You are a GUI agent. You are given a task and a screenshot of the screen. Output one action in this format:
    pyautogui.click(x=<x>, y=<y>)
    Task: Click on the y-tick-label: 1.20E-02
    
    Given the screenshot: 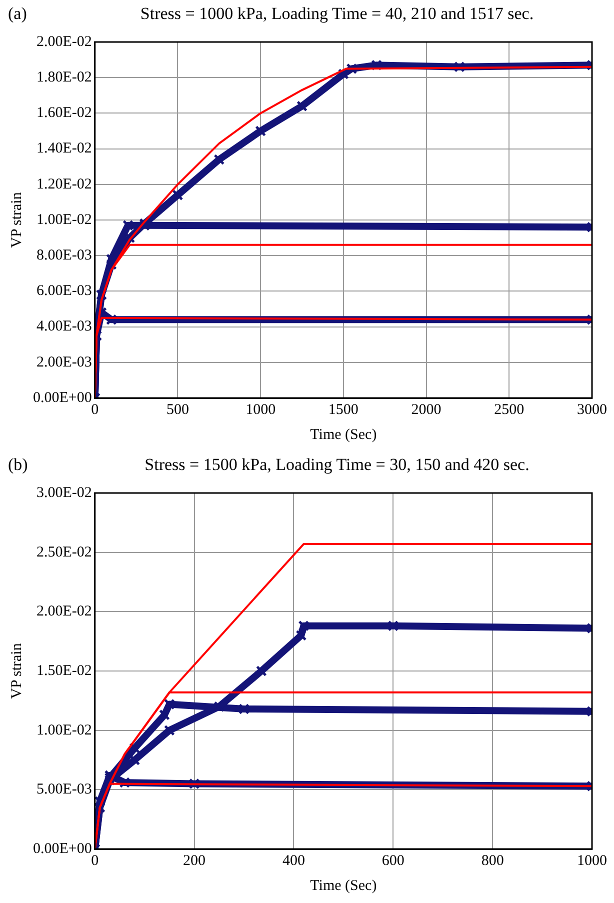 What is the action you would take?
    pyautogui.click(x=64, y=184)
    